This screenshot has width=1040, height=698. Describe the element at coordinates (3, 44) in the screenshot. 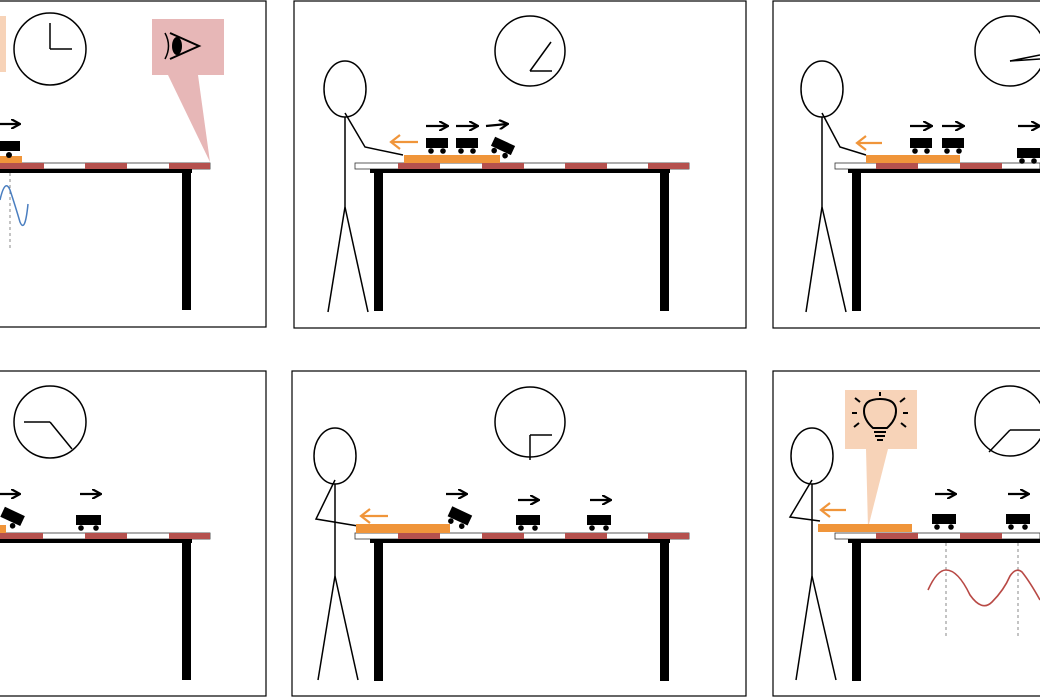

I see `orange-label-box` at that location.